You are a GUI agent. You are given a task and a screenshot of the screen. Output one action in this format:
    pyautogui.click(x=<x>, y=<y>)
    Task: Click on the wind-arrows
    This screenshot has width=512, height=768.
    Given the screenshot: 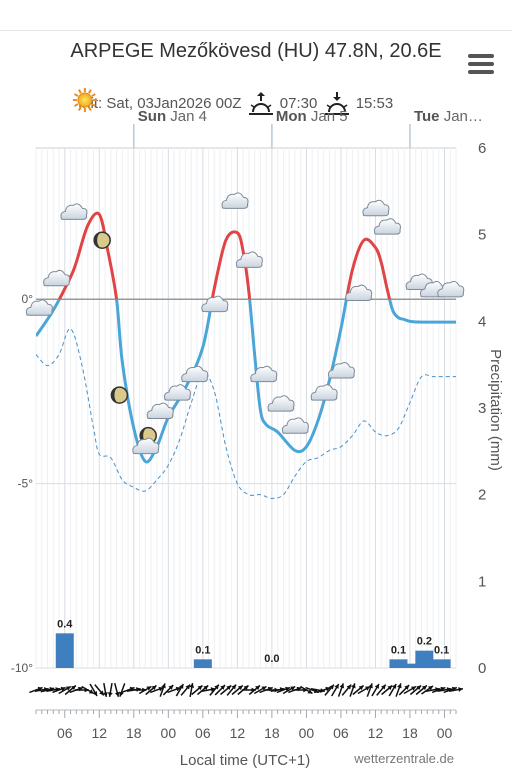 What is the action you would take?
    pyautogui.click(x=246, y=690)
    